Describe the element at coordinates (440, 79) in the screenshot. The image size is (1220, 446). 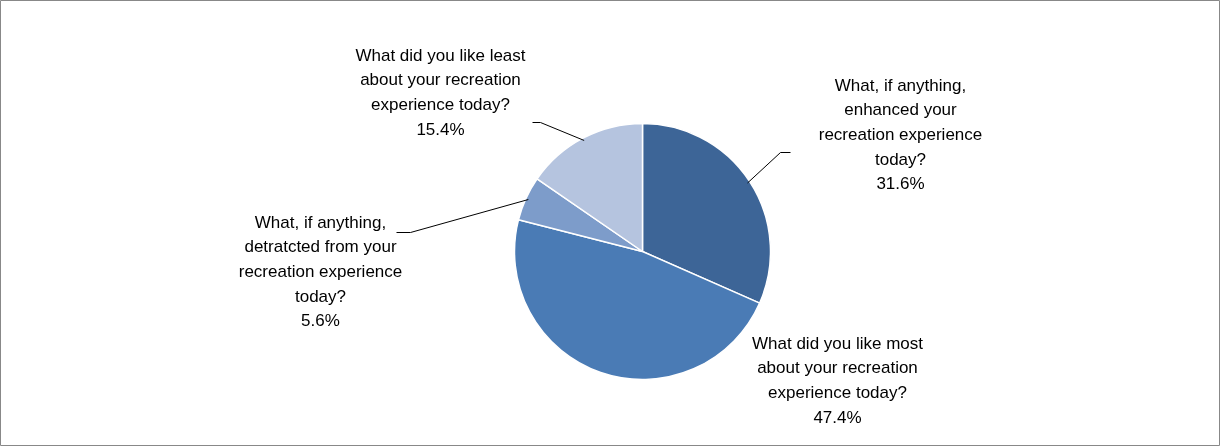
I see `slice-label: What did you like least about your recreation experience today?` at that location.